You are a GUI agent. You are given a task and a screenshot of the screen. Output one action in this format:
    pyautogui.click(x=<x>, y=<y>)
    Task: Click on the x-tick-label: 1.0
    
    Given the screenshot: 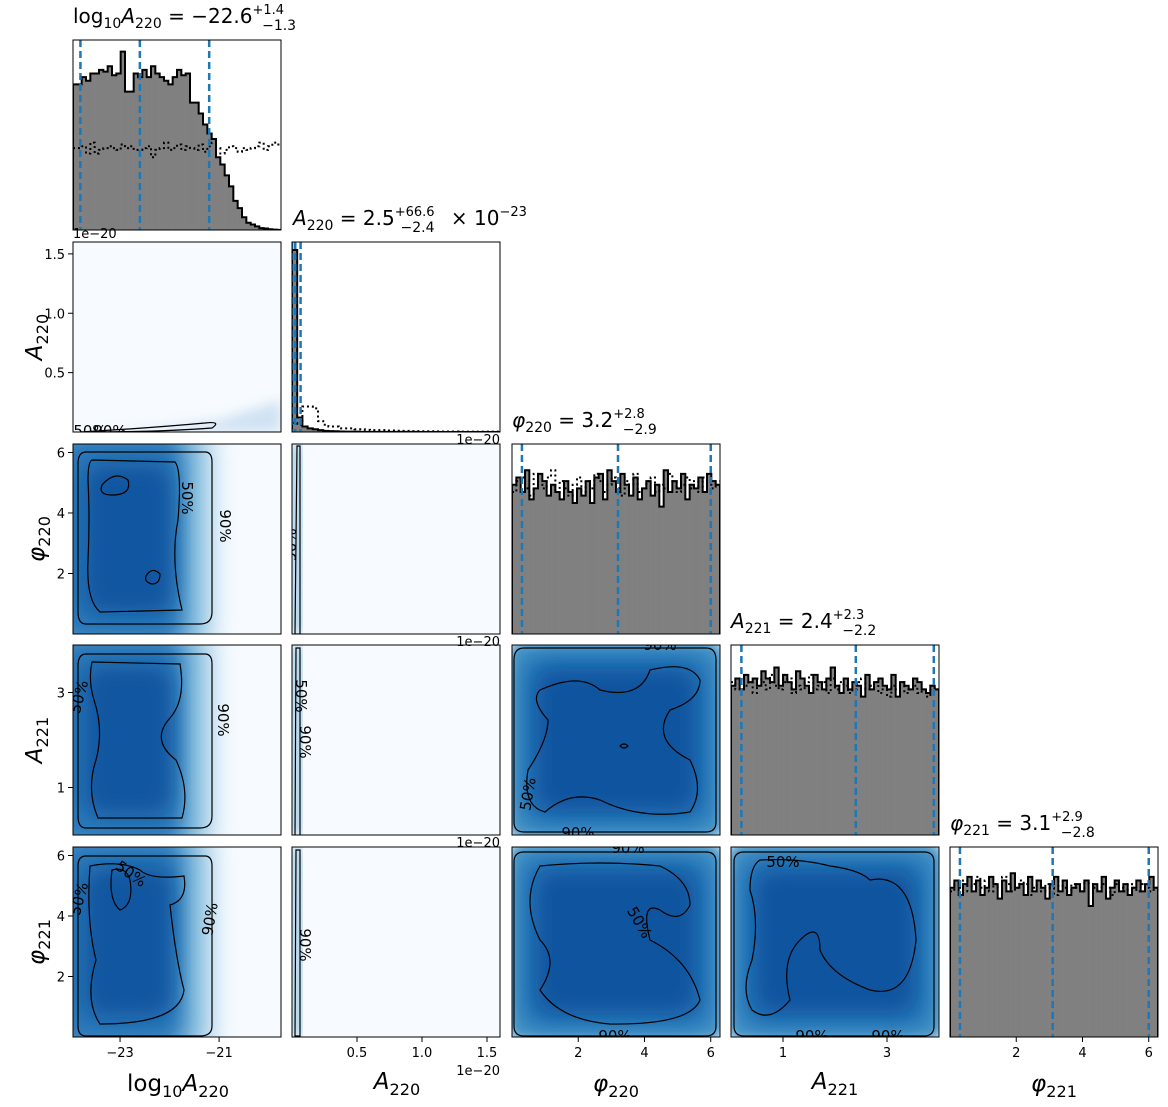 What is the action you would take?
    pyautogui.click(x=422, y=1053)
    